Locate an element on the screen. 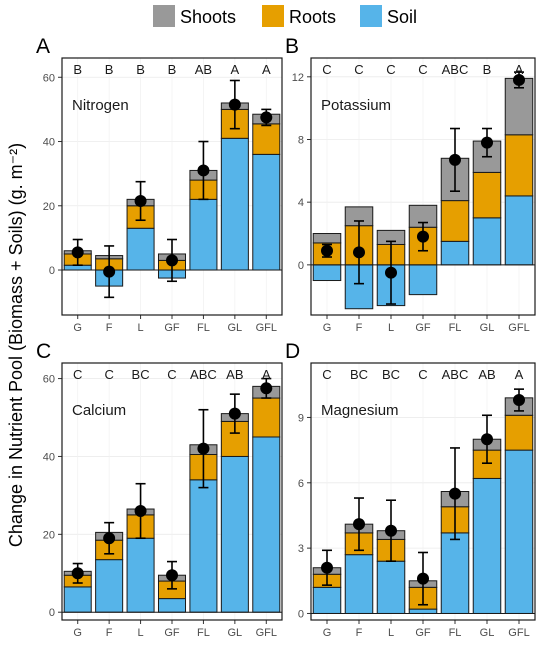 The width and height of the screenshot is (540, 646). legend-label-shoots: Shoots is located at coordinates (208, 17).